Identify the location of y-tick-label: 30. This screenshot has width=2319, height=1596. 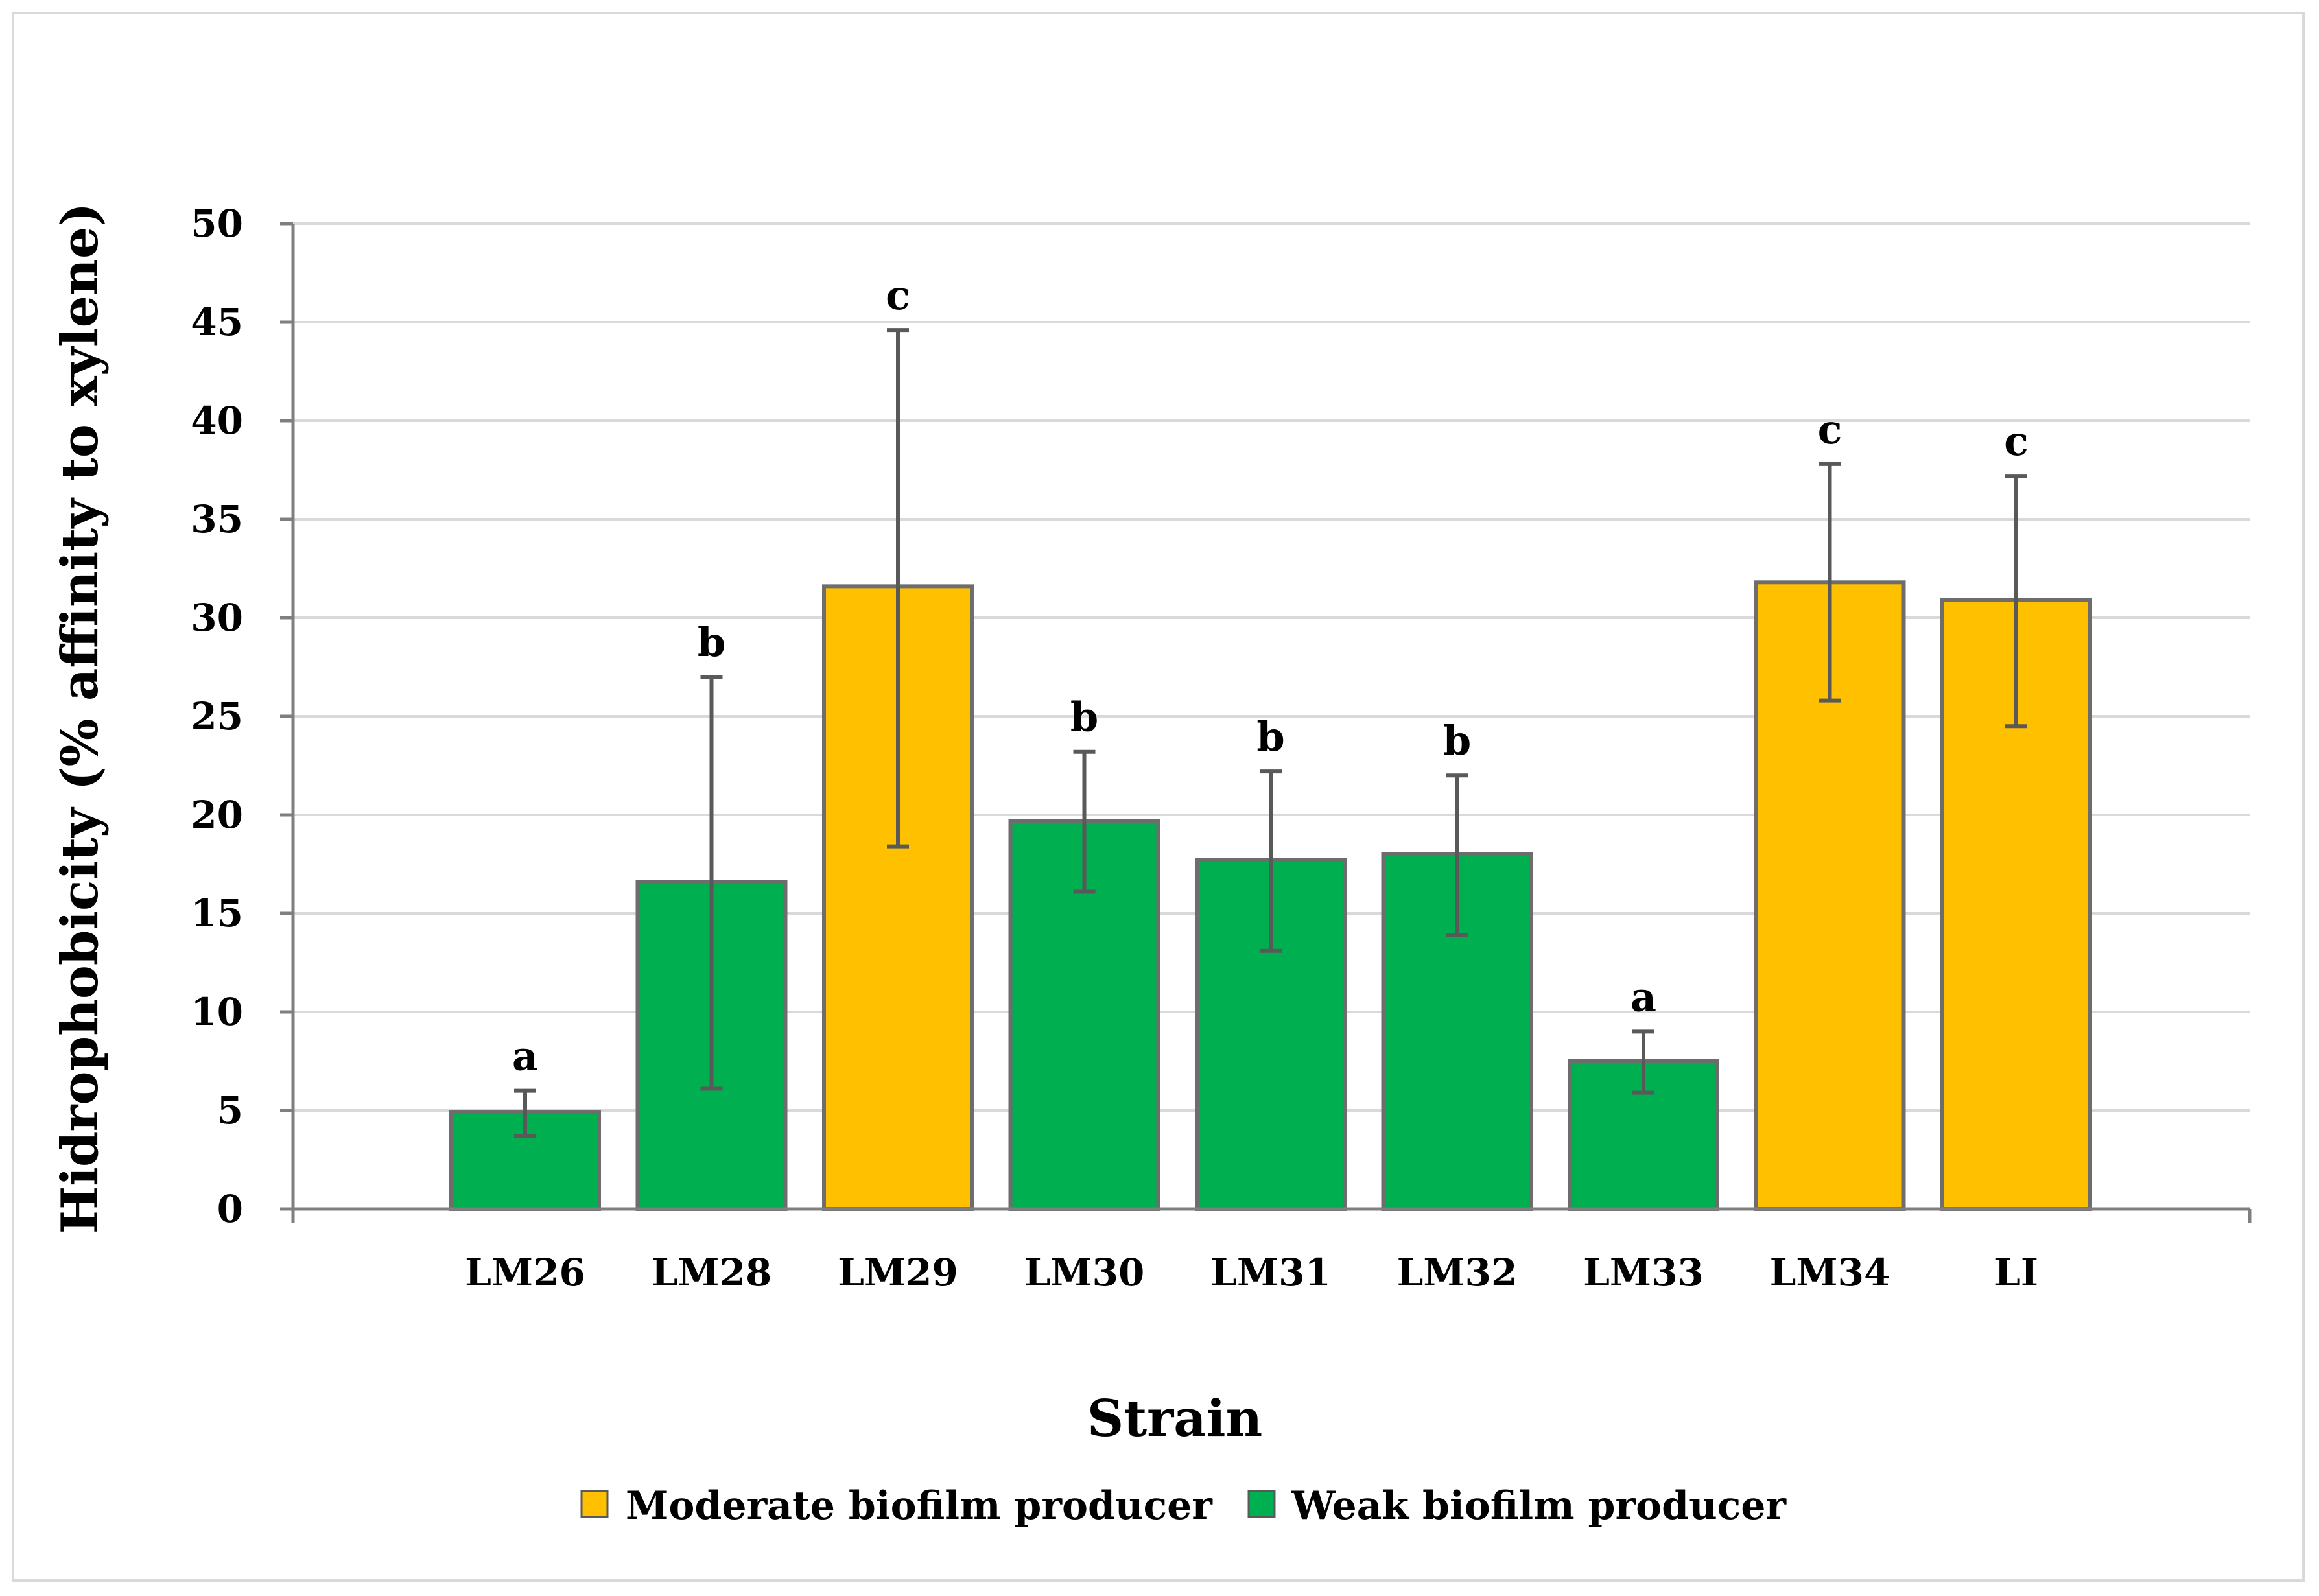
(217, 618).